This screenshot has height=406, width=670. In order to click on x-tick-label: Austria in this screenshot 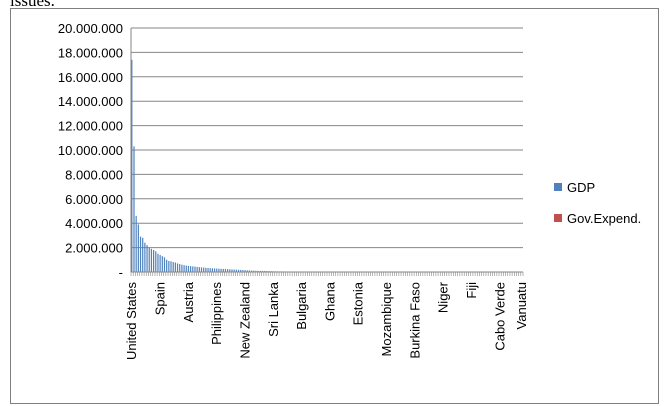, I will do `click(188, 301)`.